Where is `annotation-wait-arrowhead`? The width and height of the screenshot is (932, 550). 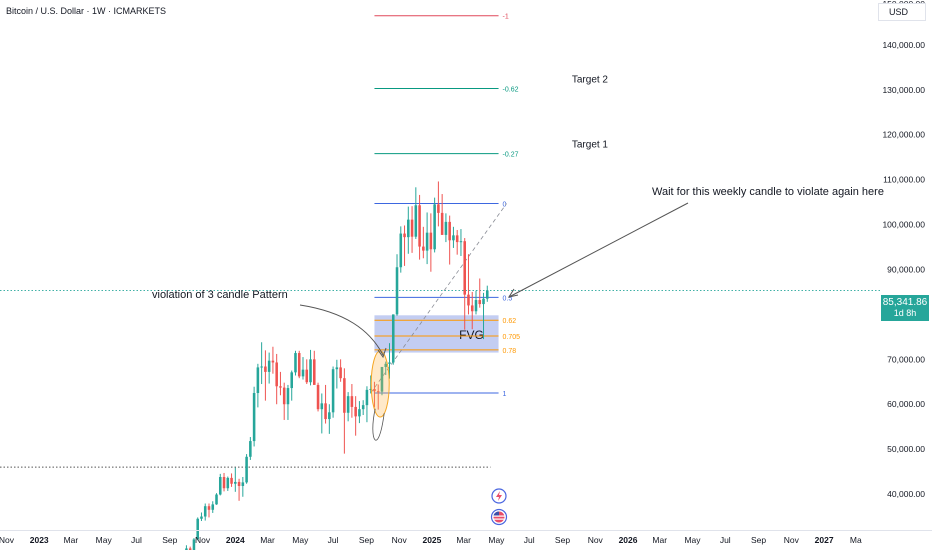 annotation-wait-arrowhead is located at coordinates (513, 293).